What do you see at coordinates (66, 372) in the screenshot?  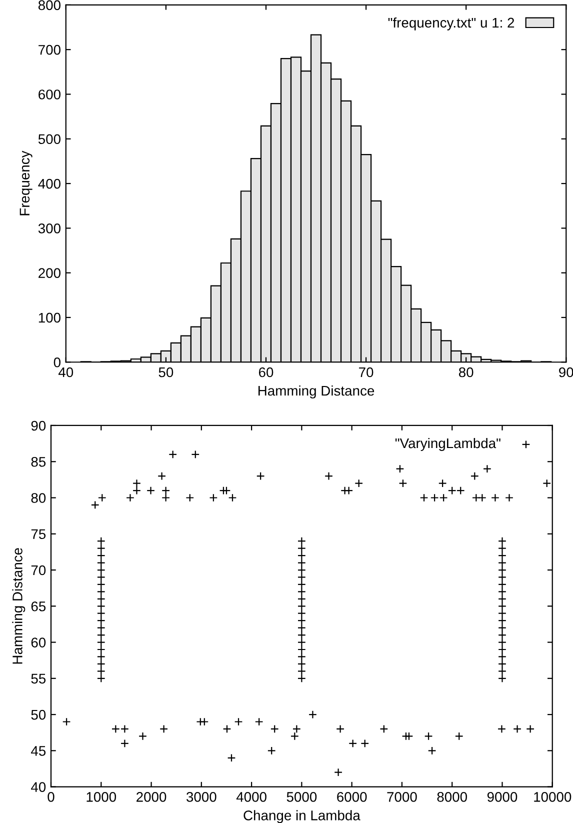 I see `x-tick-label: 40` at bounding box center [66, 372].